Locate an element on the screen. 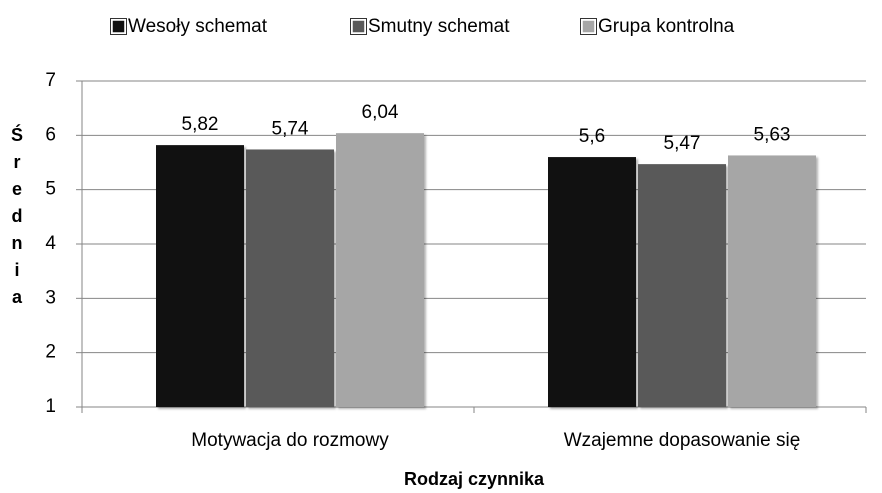 This screenshot has height=493, width=882. y-tick-label: 2 is located at coordinates (50, 352).